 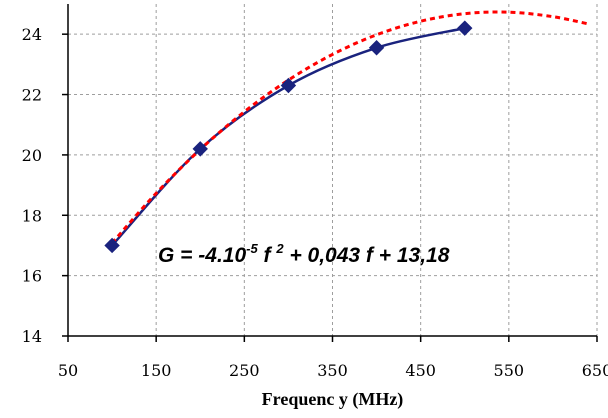 I want to click on equation-mid: f, so click(x=267, y=255).